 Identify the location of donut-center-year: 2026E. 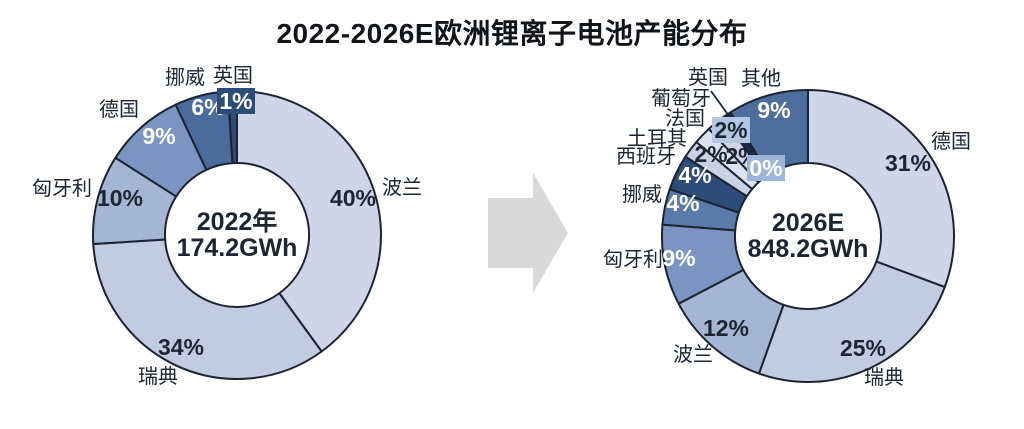
(808, 223).